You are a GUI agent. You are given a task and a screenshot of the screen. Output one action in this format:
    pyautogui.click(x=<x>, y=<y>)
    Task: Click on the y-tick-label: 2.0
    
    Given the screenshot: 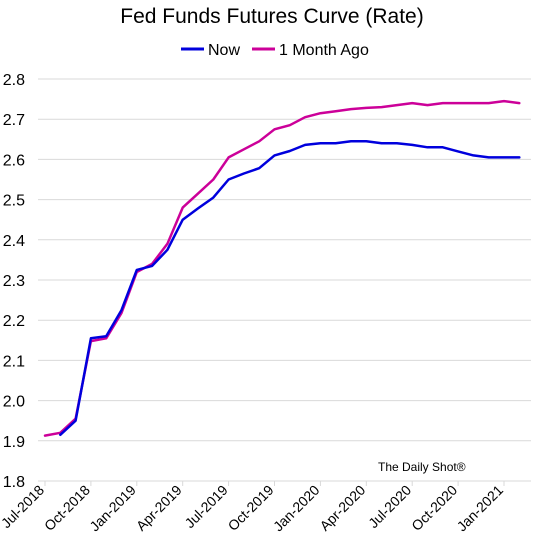 What is the action you would take?
    pyautogui.click(x=14, y=402)
    